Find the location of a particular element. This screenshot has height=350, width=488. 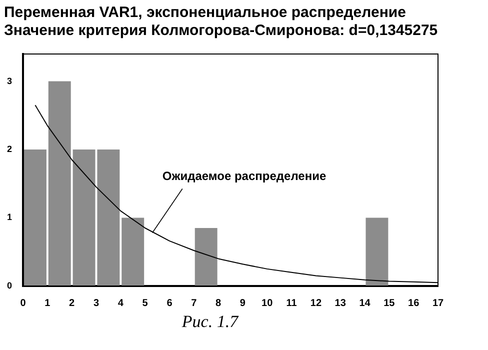

x-tick-label: 9 is located at coordinates (243, 303).